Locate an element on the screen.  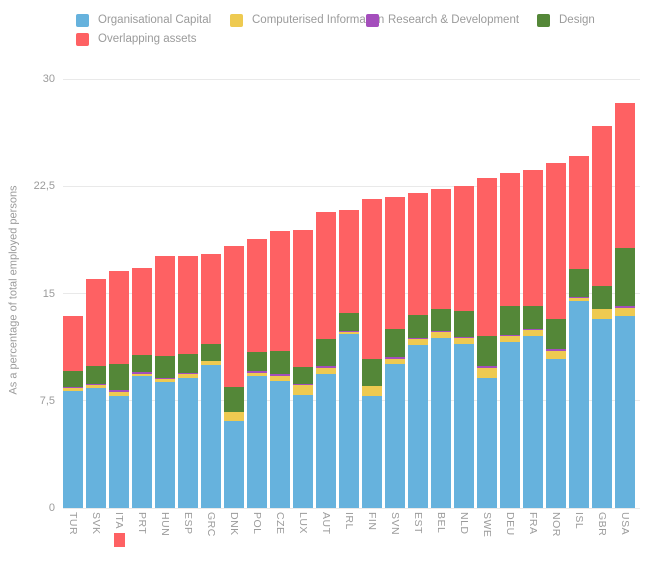
legend-item-organisational-capital: Organisational Capital is located at coordinates (153, 20).